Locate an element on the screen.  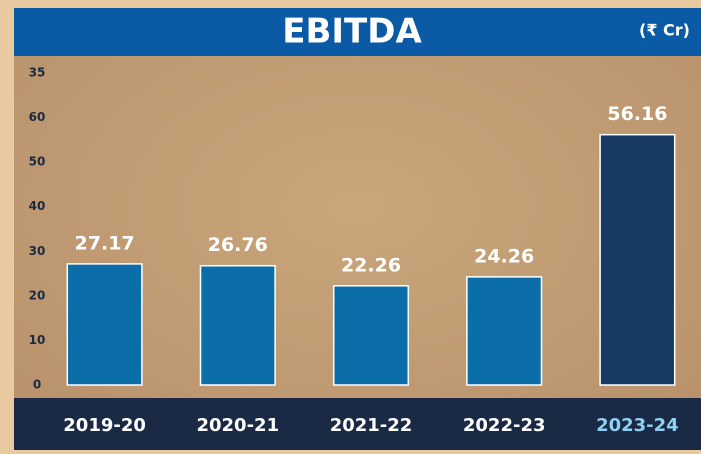
data-label: 22.26 is located at coordinates (371, 265).